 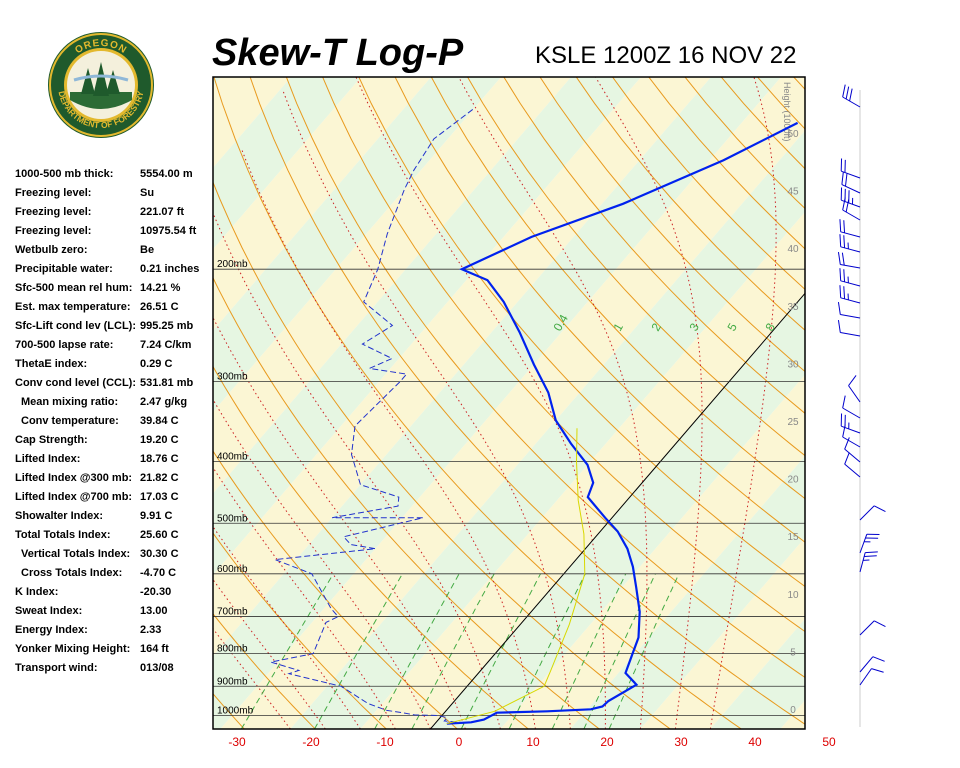 What do you see at coordinates (151, 630) in the screenshot?
I see `index-value: 2.33` at bounding box center [151, 630].